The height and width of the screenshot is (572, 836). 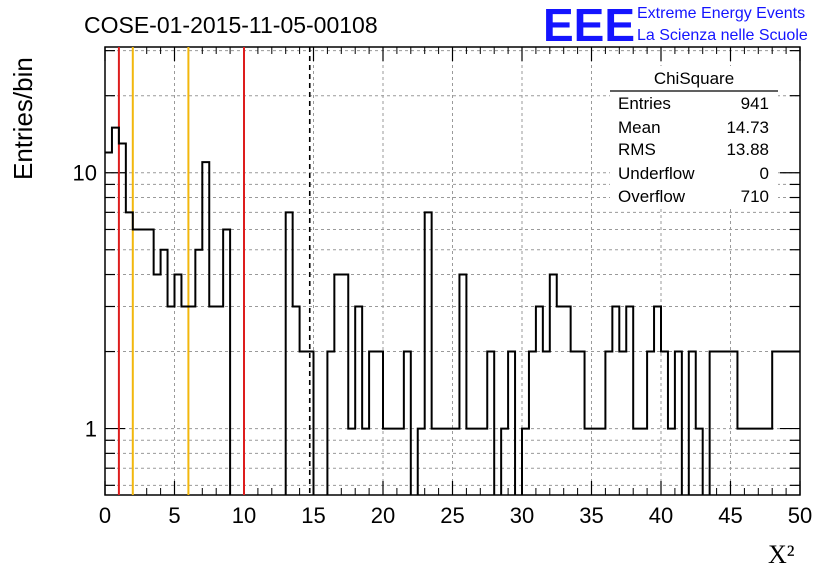 I want to click on stats-value-underflow: 0, so click(x=764, y=173).